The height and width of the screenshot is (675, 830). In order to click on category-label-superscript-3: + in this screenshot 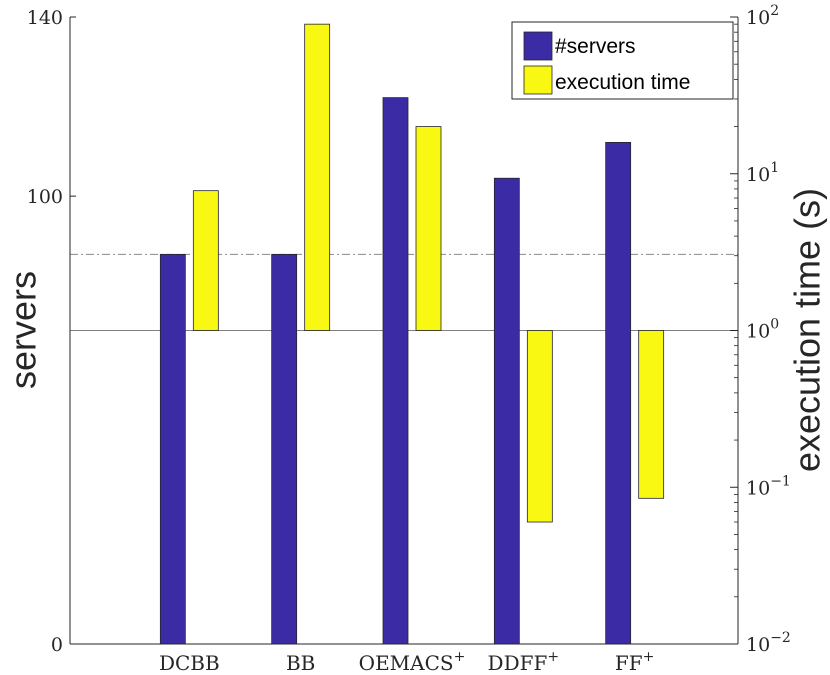, I will do `click(553, 657)`.